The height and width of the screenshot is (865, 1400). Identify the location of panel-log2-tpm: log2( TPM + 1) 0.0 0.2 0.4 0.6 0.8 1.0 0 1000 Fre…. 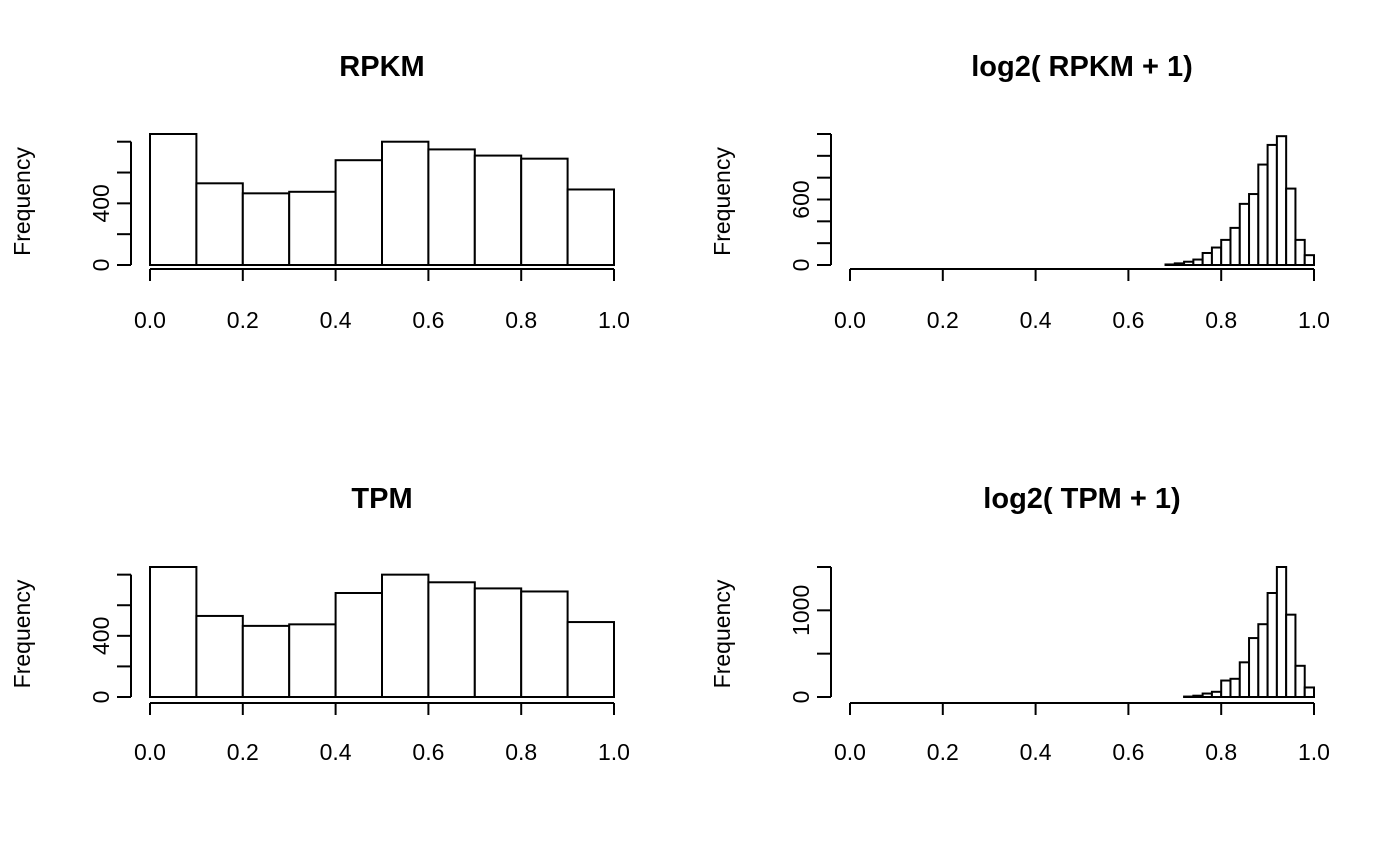
(1019, 624).